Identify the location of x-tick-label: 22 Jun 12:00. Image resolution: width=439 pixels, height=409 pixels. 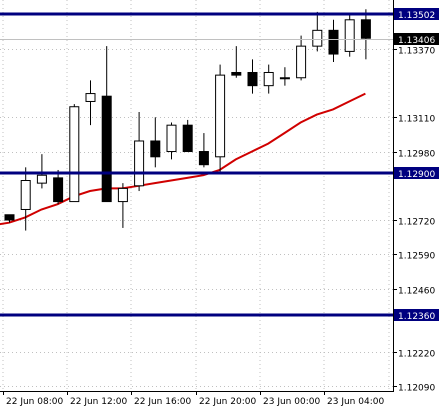
(98, 402).